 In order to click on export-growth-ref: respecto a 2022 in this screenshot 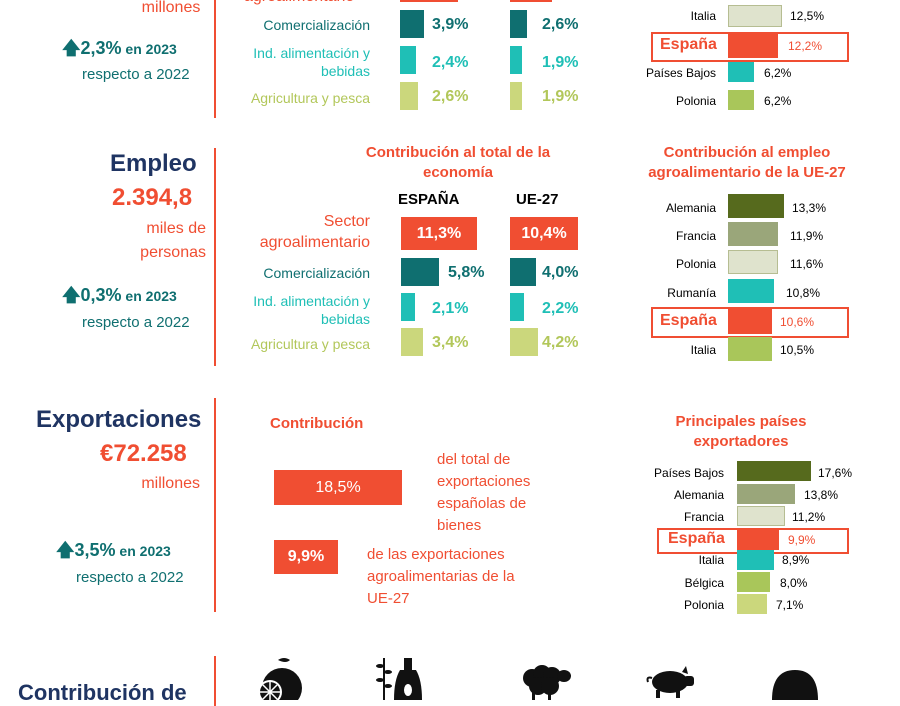, I will do `click(130, 577)`.